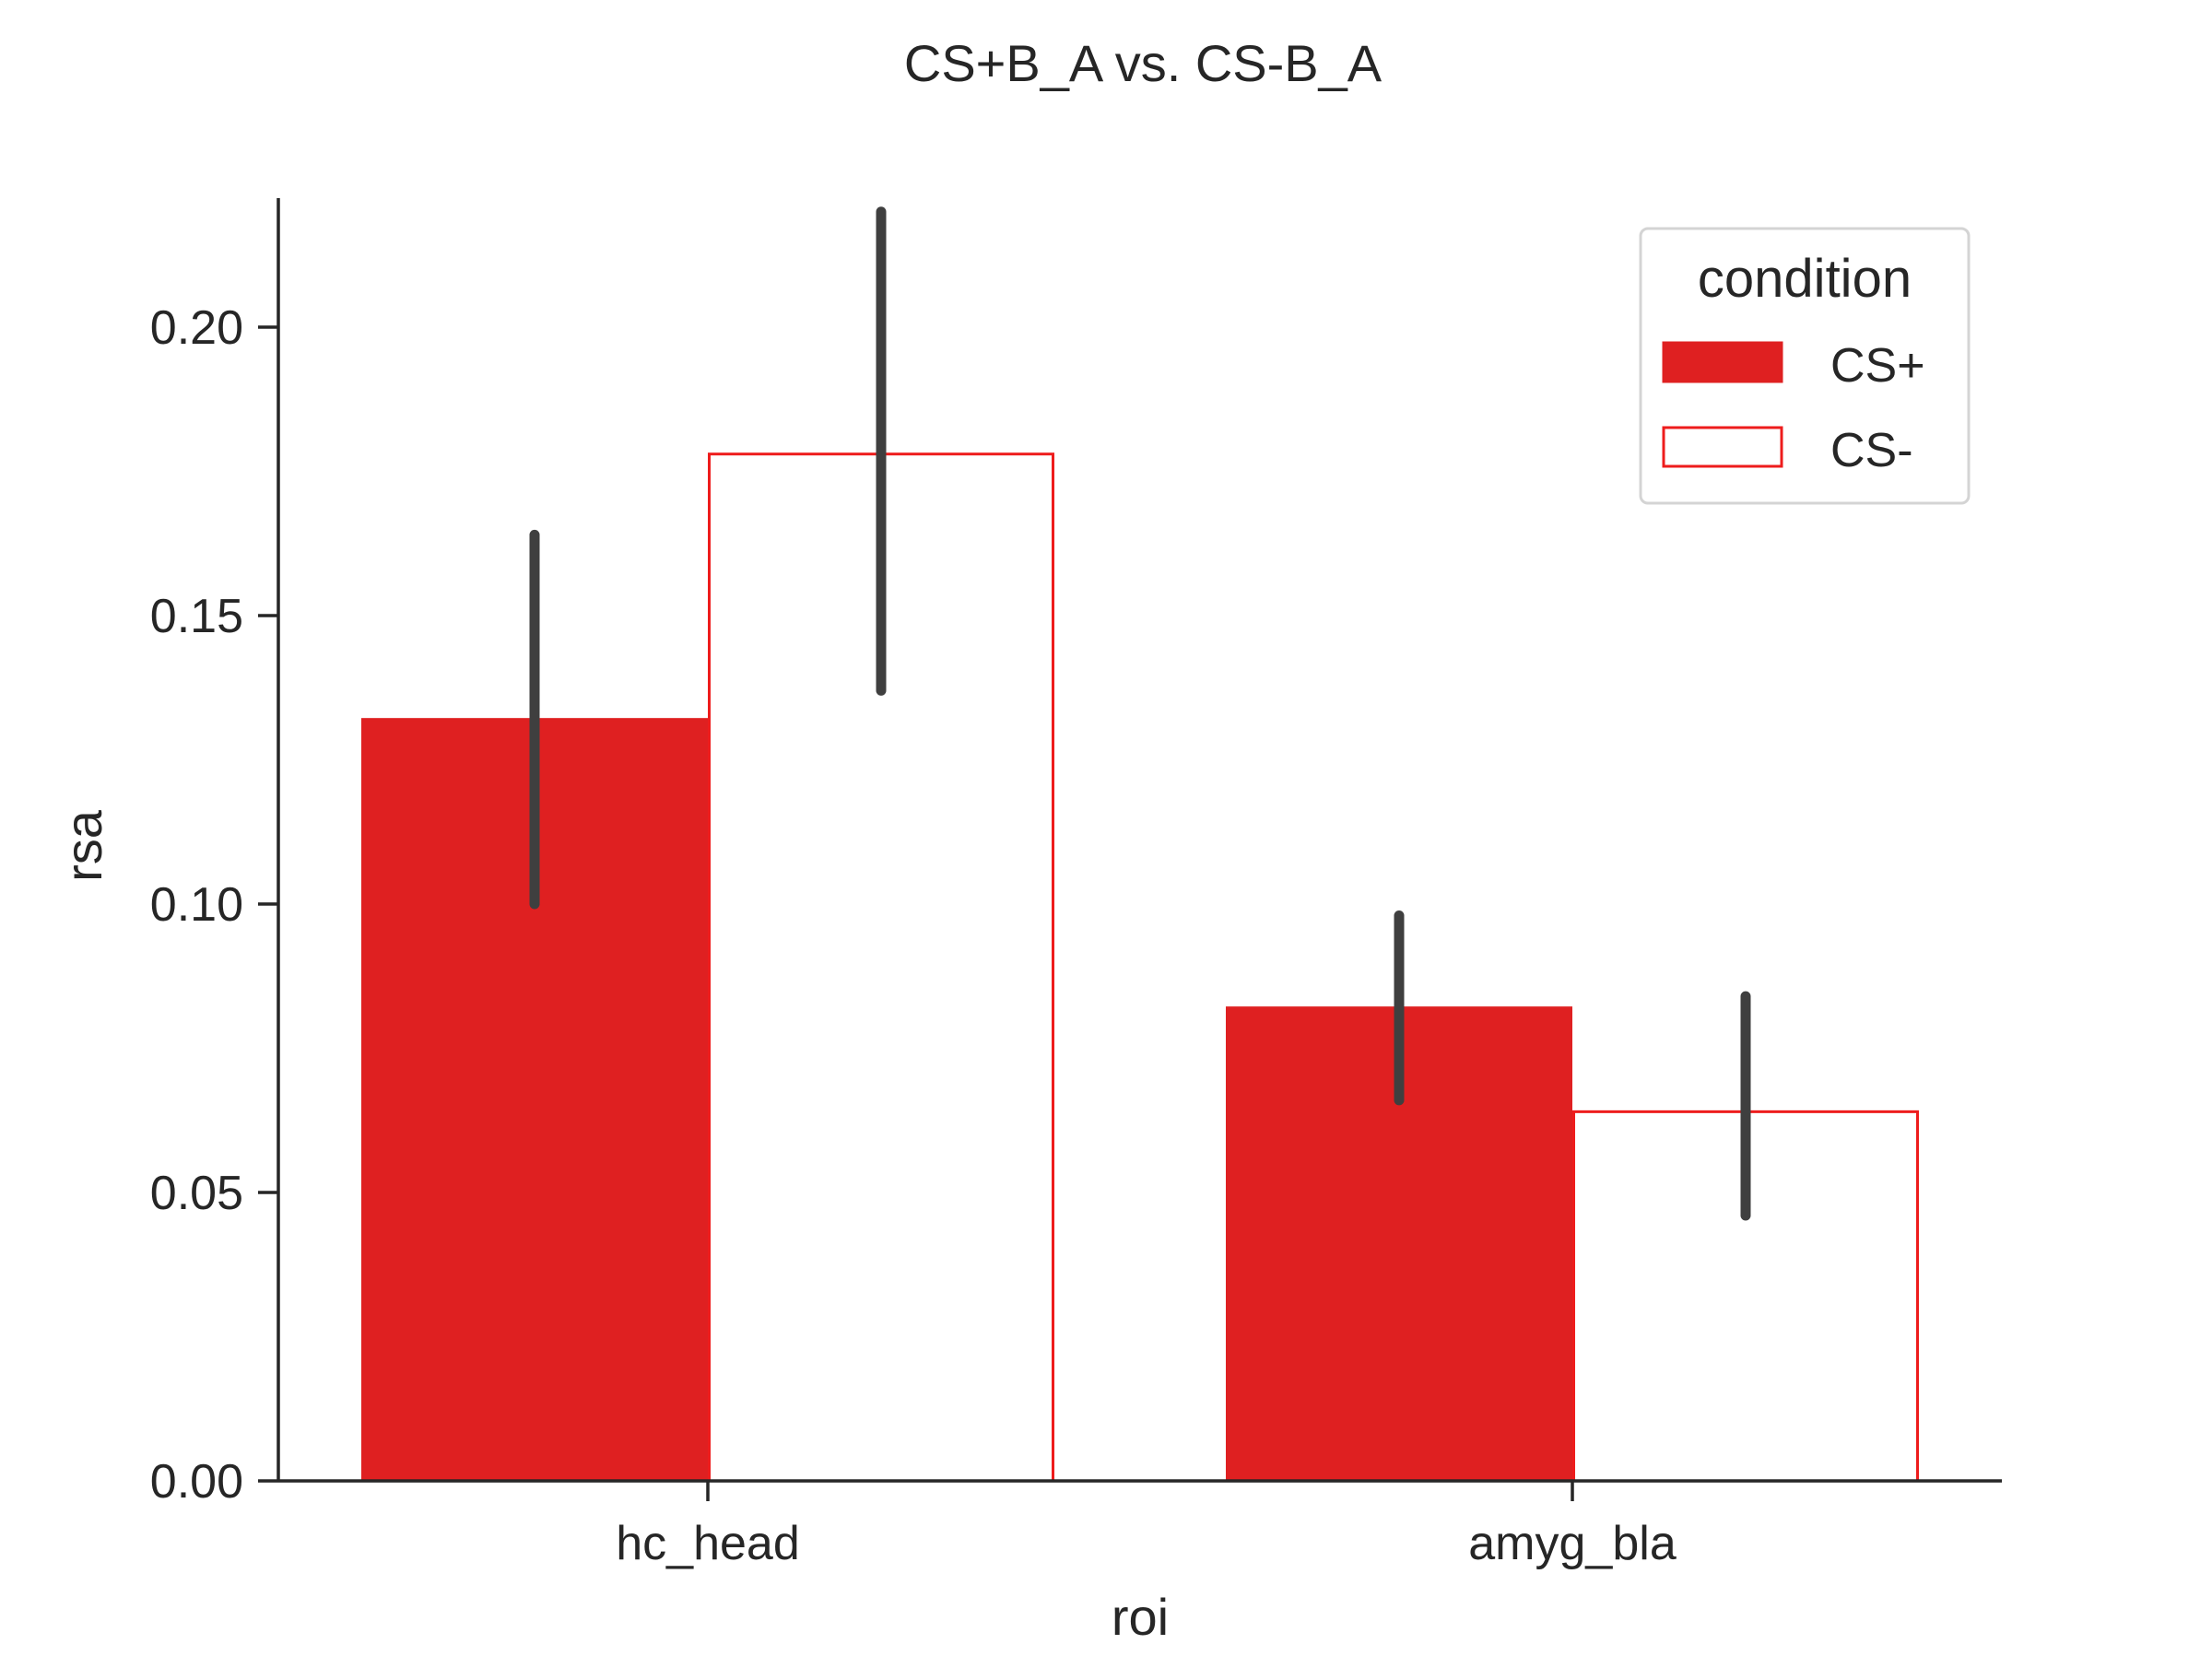 The width and height of the screenshot is (2212, 1656). I want to click on y-axis-label: rsa, so click(83, 845).